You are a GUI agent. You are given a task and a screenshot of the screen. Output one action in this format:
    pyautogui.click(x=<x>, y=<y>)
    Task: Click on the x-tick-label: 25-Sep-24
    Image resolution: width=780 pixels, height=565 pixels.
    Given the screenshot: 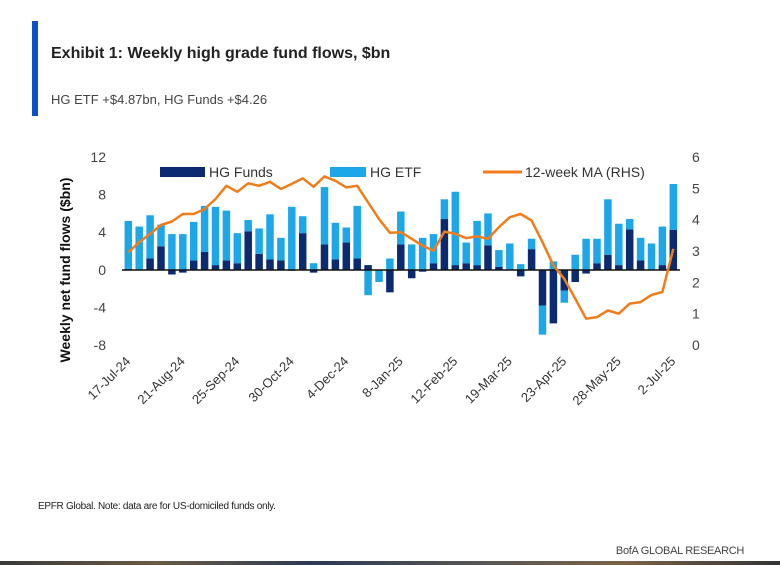 What is the action you would take?
    pyautogui.click(x=216, y=381)
    